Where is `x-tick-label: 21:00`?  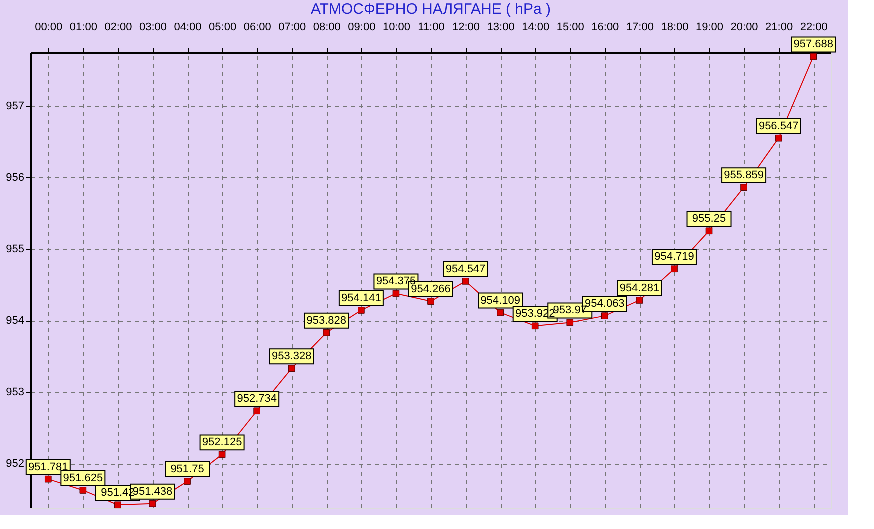 x-tick-label: 21:00 is located at coordinates (780, 28).